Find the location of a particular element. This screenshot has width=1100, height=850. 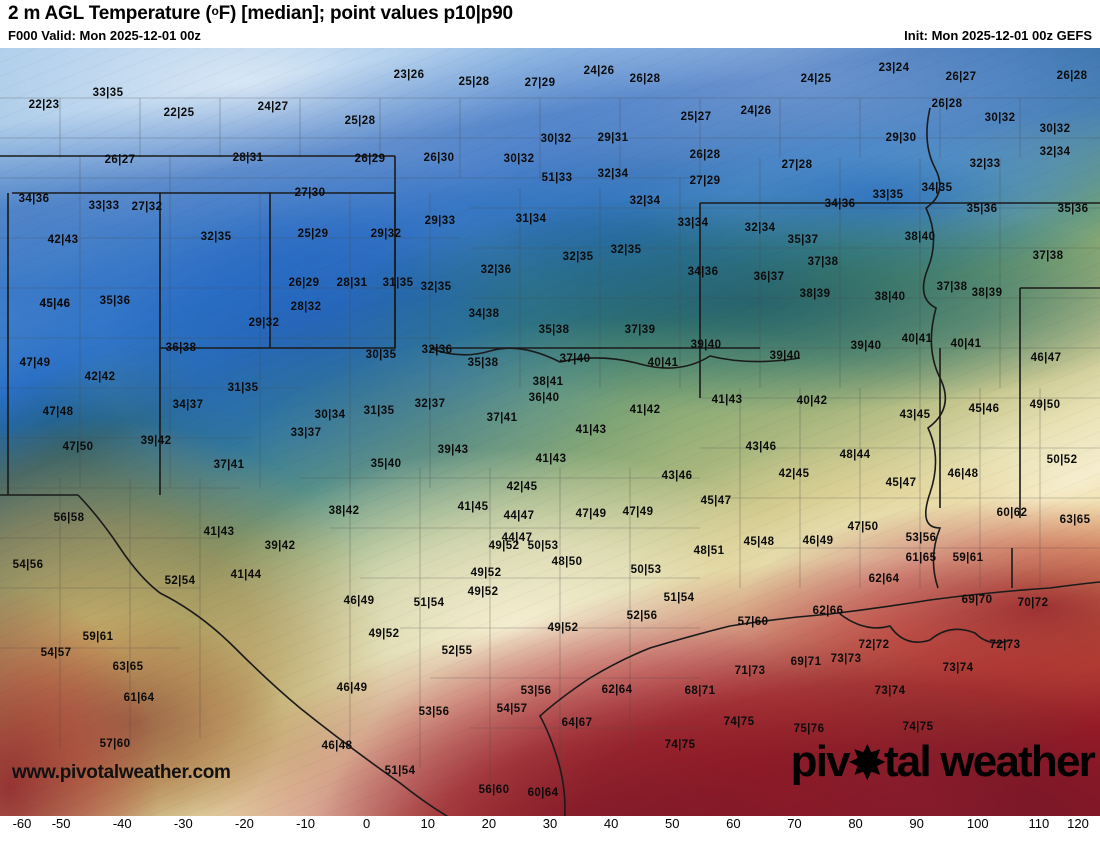

point-value-label: 24|25 is located at coordinates (816, 79).